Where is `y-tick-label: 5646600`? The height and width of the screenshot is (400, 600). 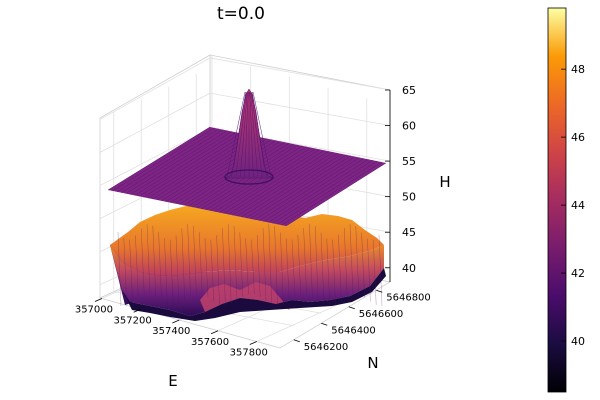
y-tick-label: 5646600 is located at coordinates (381, 314).